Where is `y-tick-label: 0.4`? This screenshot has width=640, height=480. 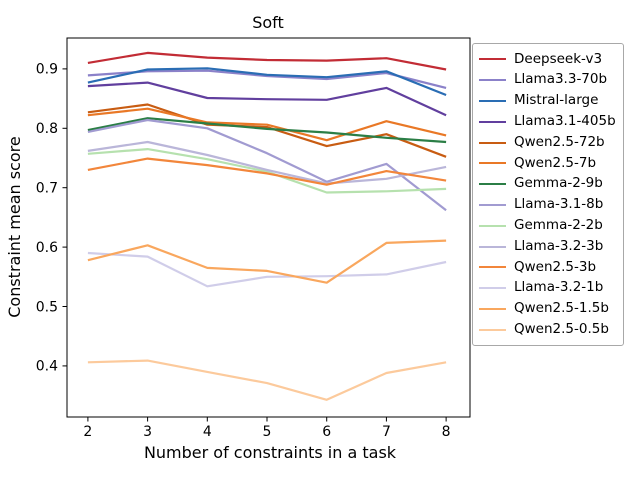
y-tick-label: 0.4 is located at coordinates (47, 367).